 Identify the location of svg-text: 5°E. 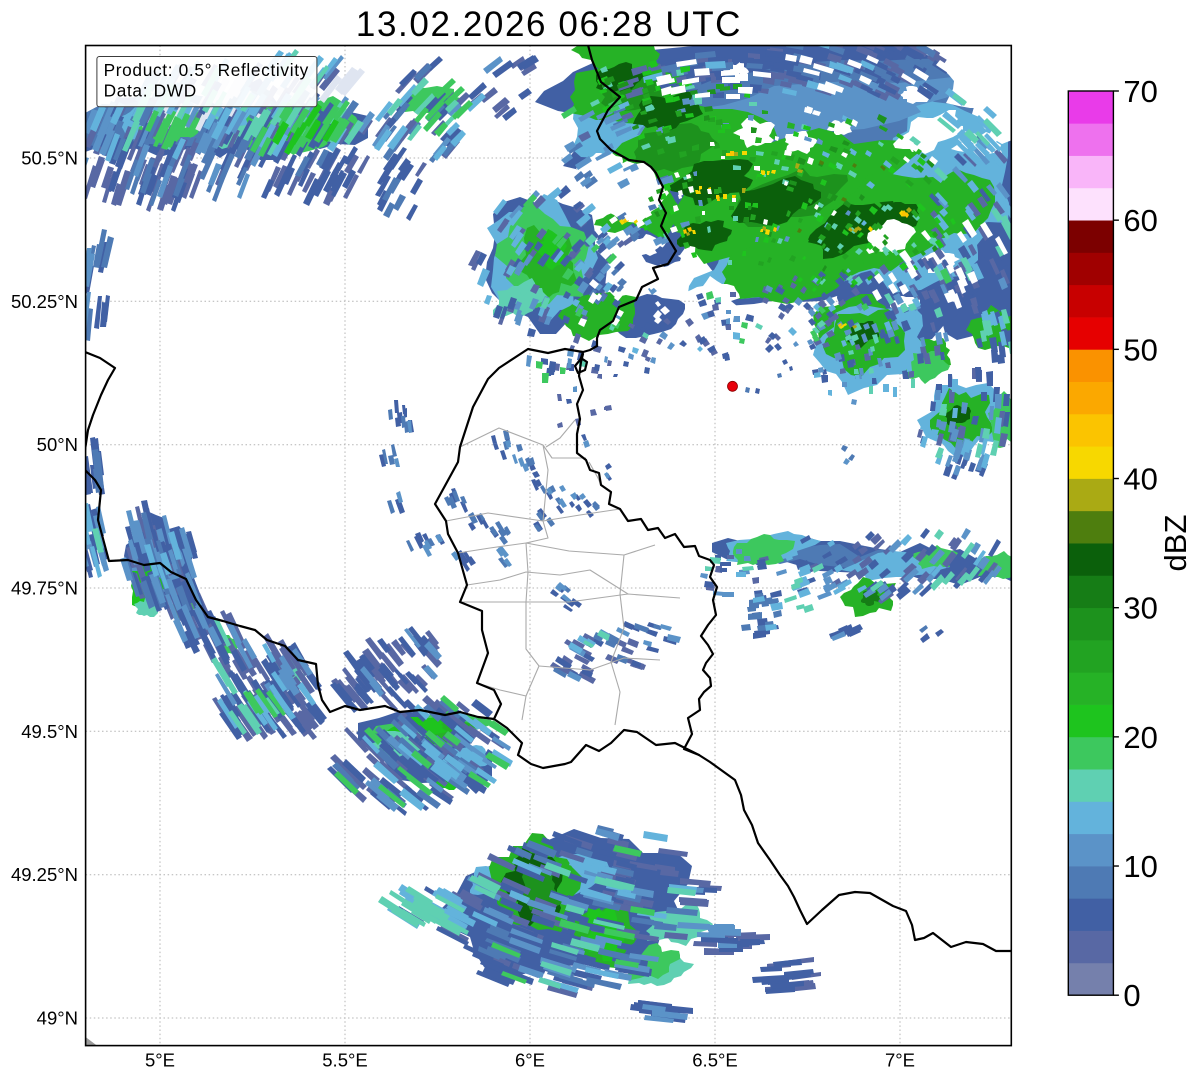
(160, 1060).